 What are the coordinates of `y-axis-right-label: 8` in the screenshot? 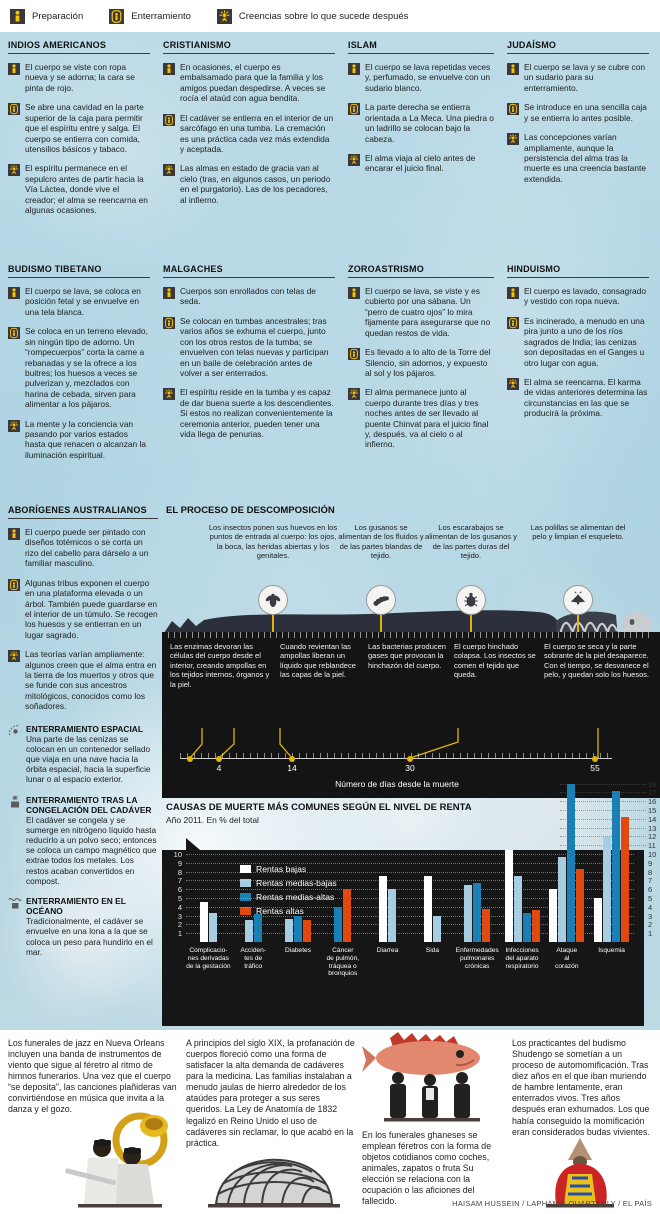 It's located at (650, 872).